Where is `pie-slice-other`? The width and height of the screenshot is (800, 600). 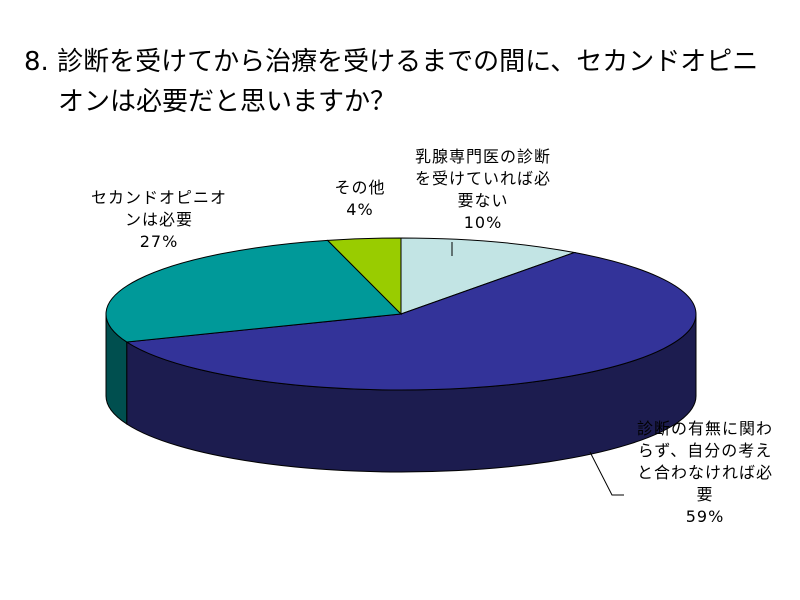 pie-slice-other is located at coordinates (364, 276).